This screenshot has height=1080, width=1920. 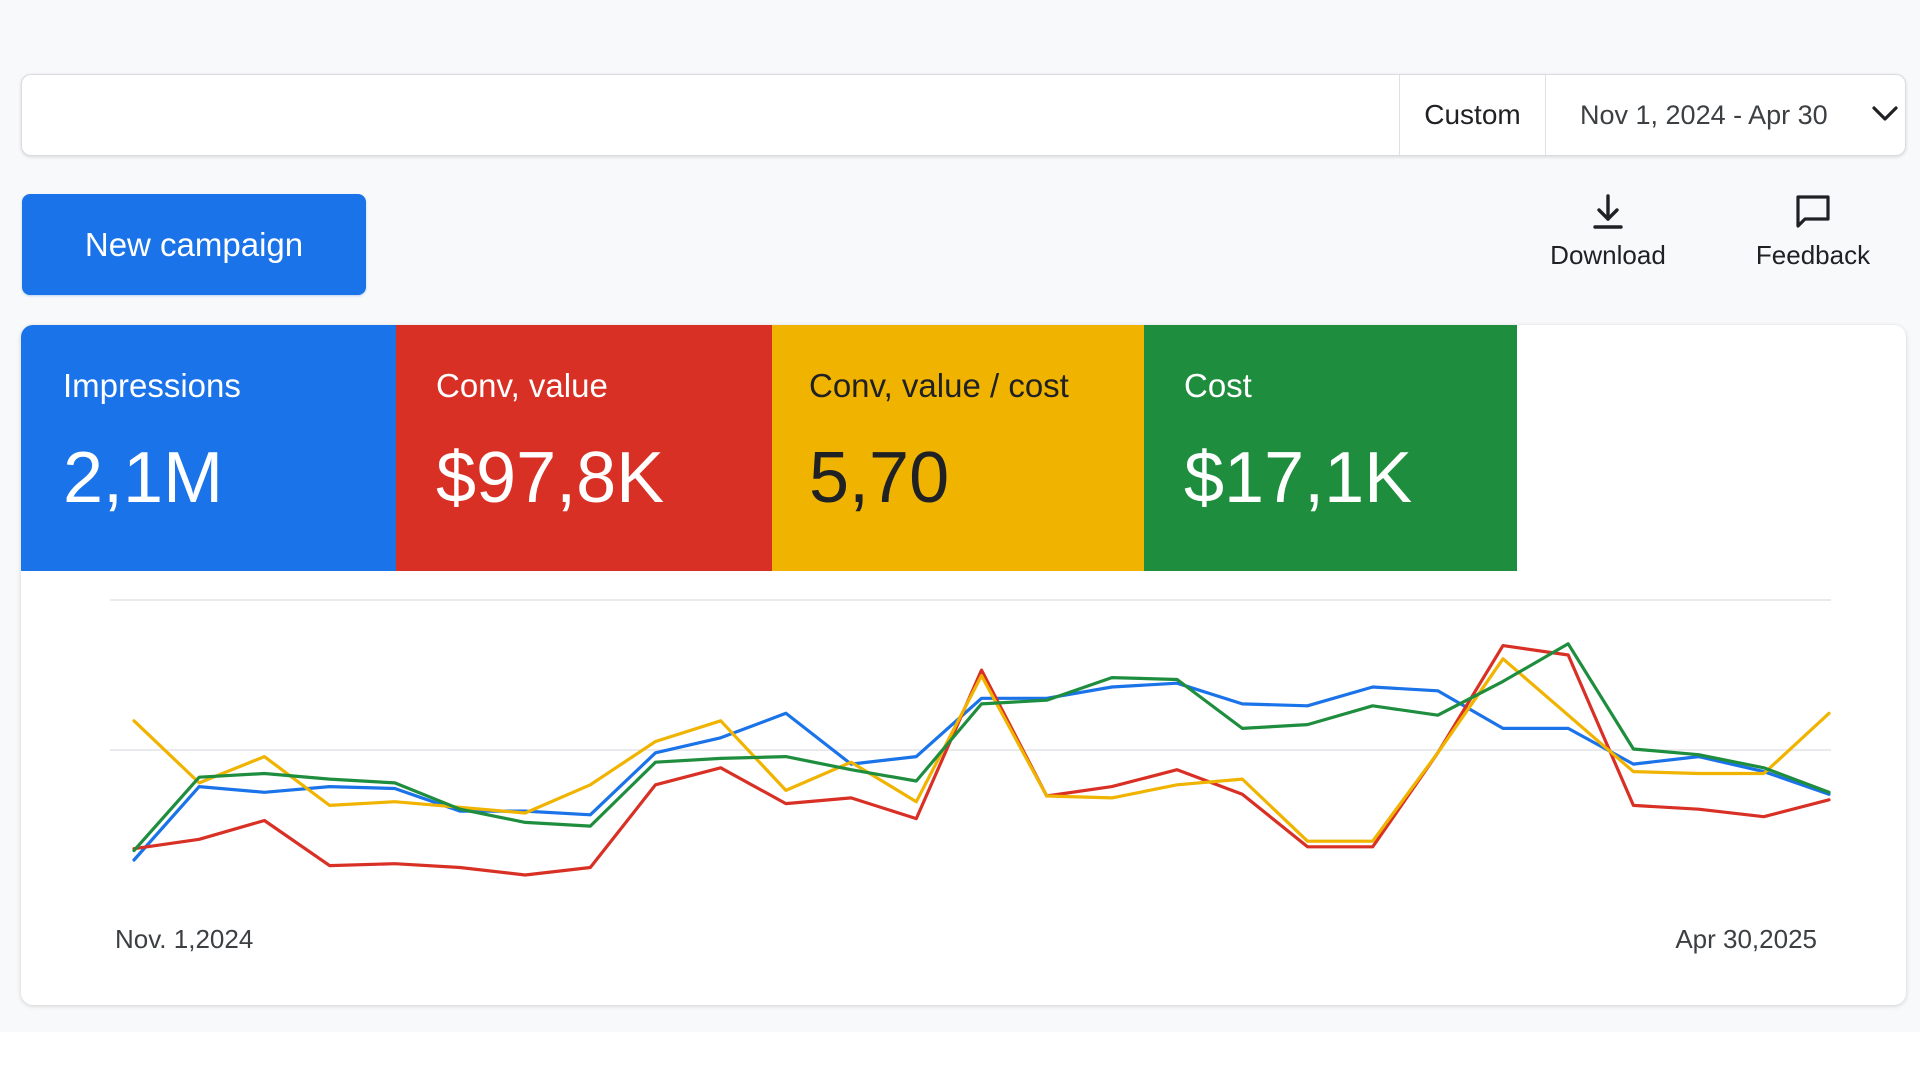 What do you see at coordinates (184, 939) in the screenshot?
I see `x-tick-label-start: Nov. 1,2024` at bounding box center [184, 939].